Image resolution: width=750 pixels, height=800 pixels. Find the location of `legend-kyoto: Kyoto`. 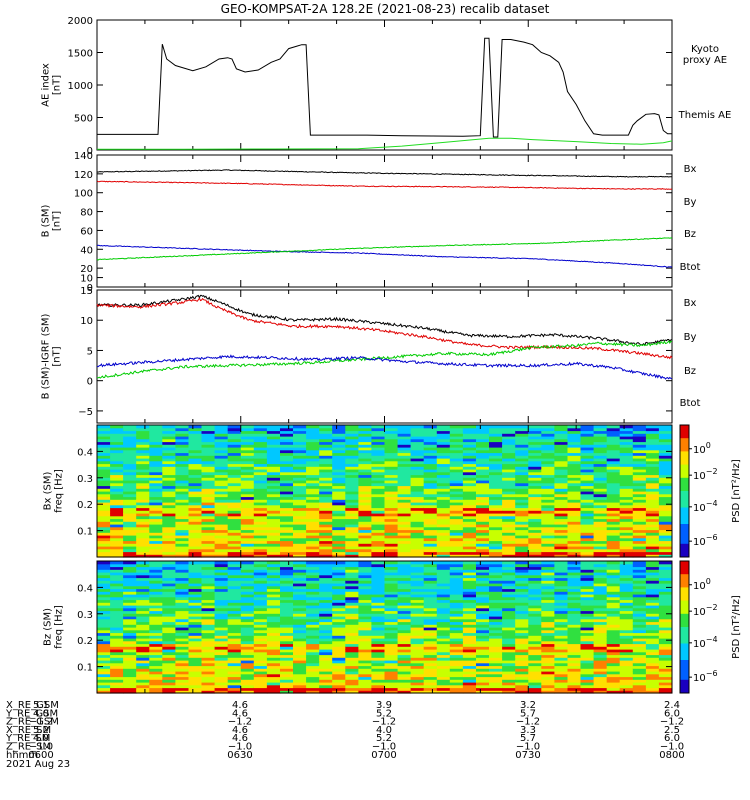

legend-kyoto: Kyoto is located at coordinates (705, 49).